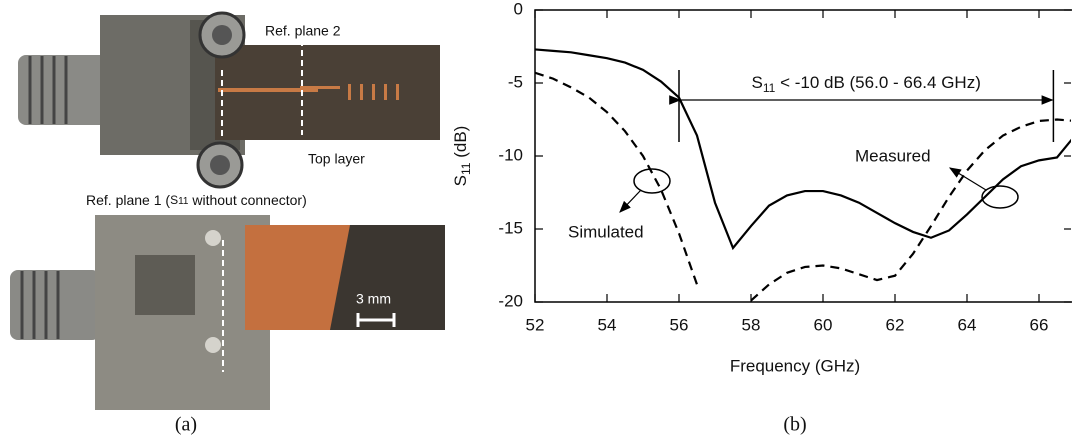  I want to click on photo-label-part: Ref. plane 1 (, so click(128, 200).